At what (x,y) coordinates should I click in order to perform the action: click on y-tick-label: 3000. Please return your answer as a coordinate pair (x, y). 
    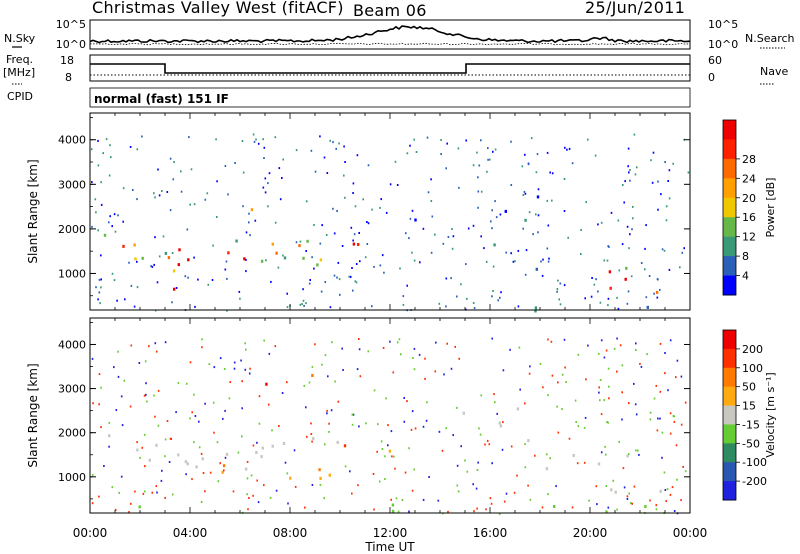
    Looking at the image, I should click on (72, 184).